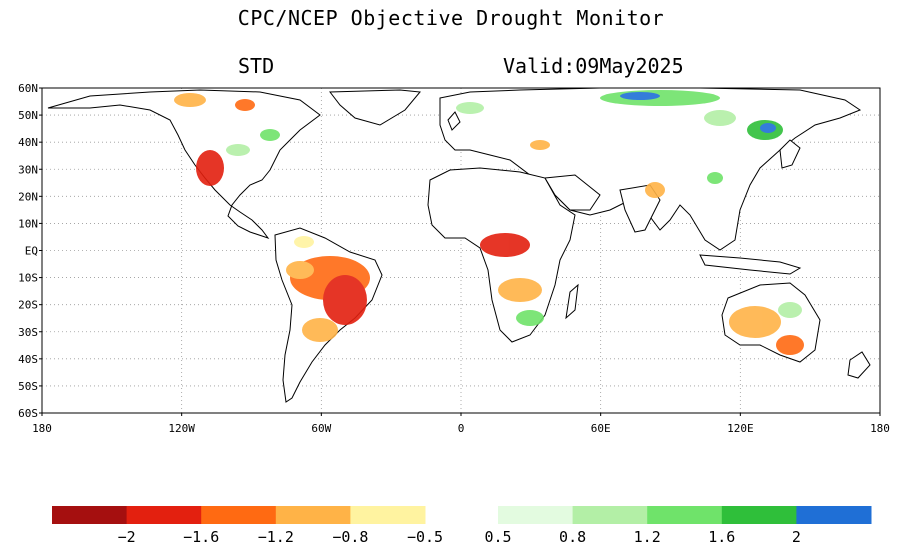  Describe the element at coordinates (210, 168) in the screenshot. I see `anomaly-sw-us` at that location.